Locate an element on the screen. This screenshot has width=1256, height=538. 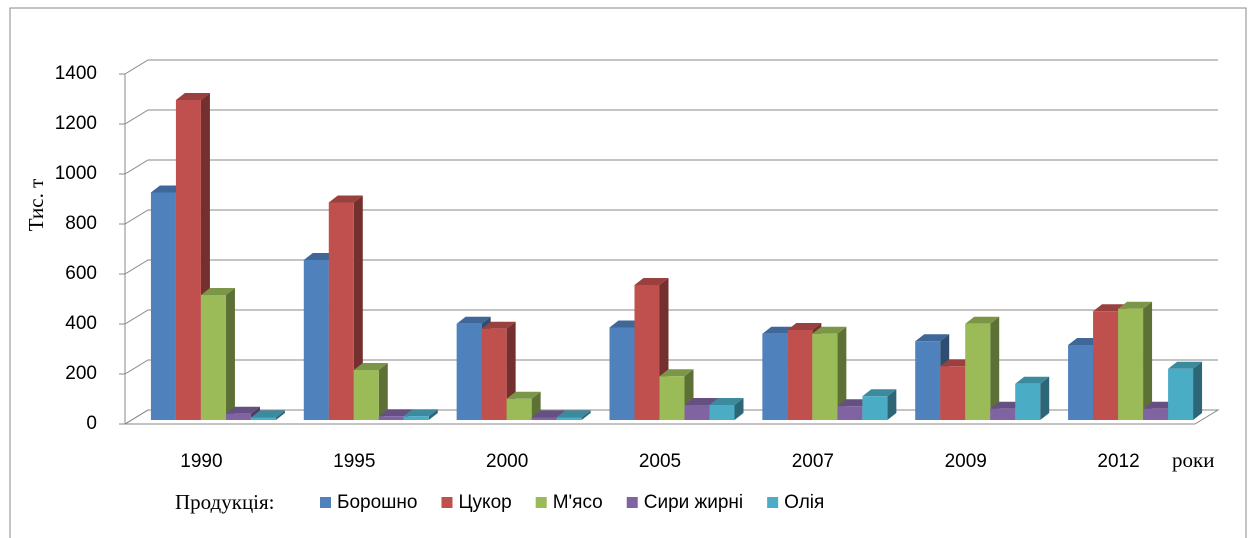
y-axis-title: Тис. т is located at coordinates (36, 205).